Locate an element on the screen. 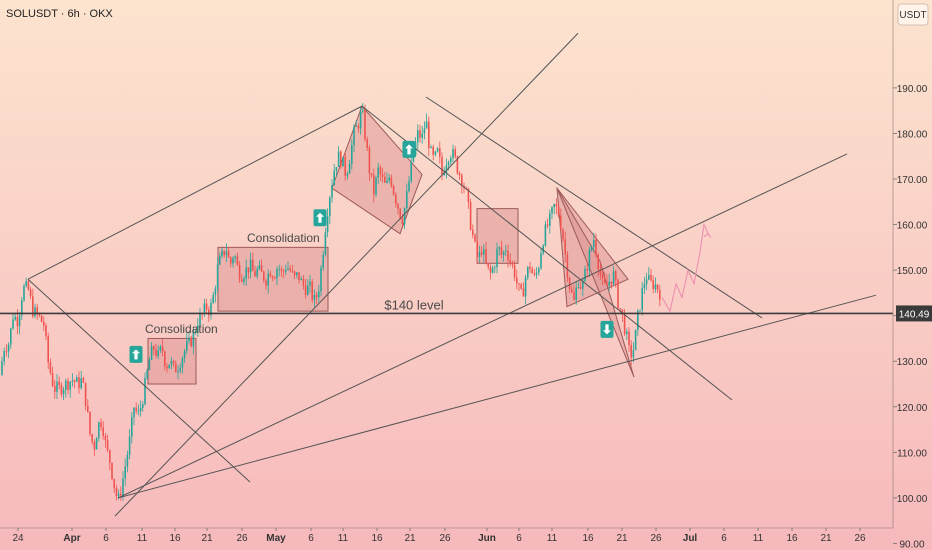  y-tick-label: 170.00 is located at coordinates (912, 180).